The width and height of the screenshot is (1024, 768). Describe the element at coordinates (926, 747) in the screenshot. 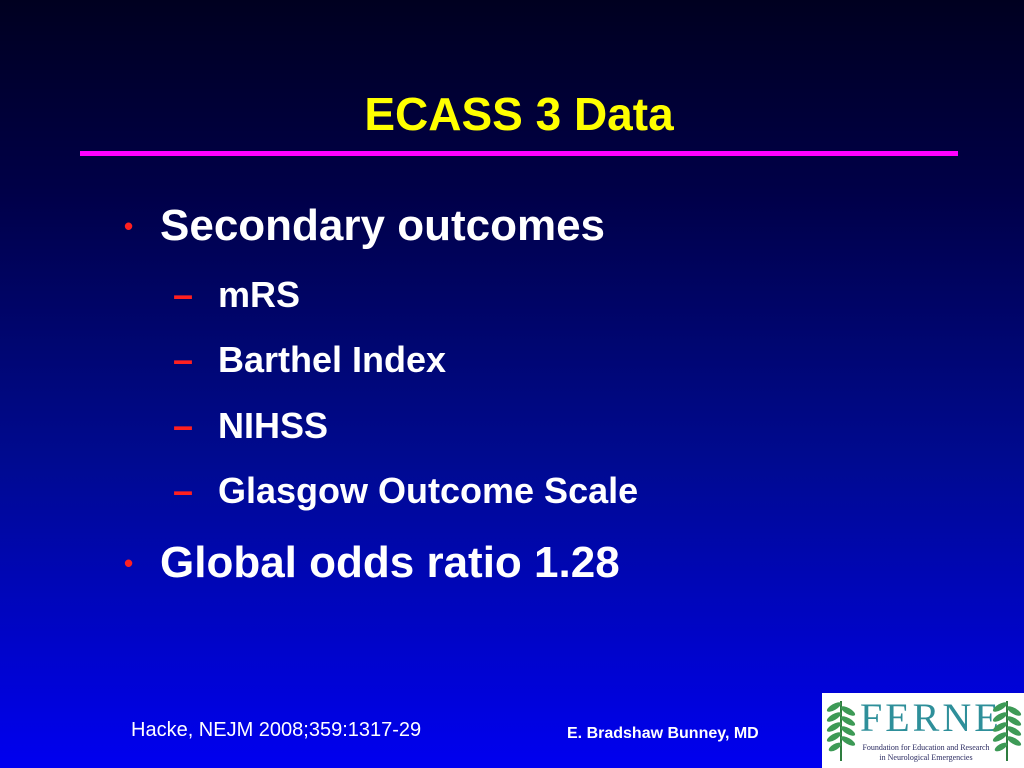

I see `logo-subtitle-line1: Foundation for Education and Research` at that location.